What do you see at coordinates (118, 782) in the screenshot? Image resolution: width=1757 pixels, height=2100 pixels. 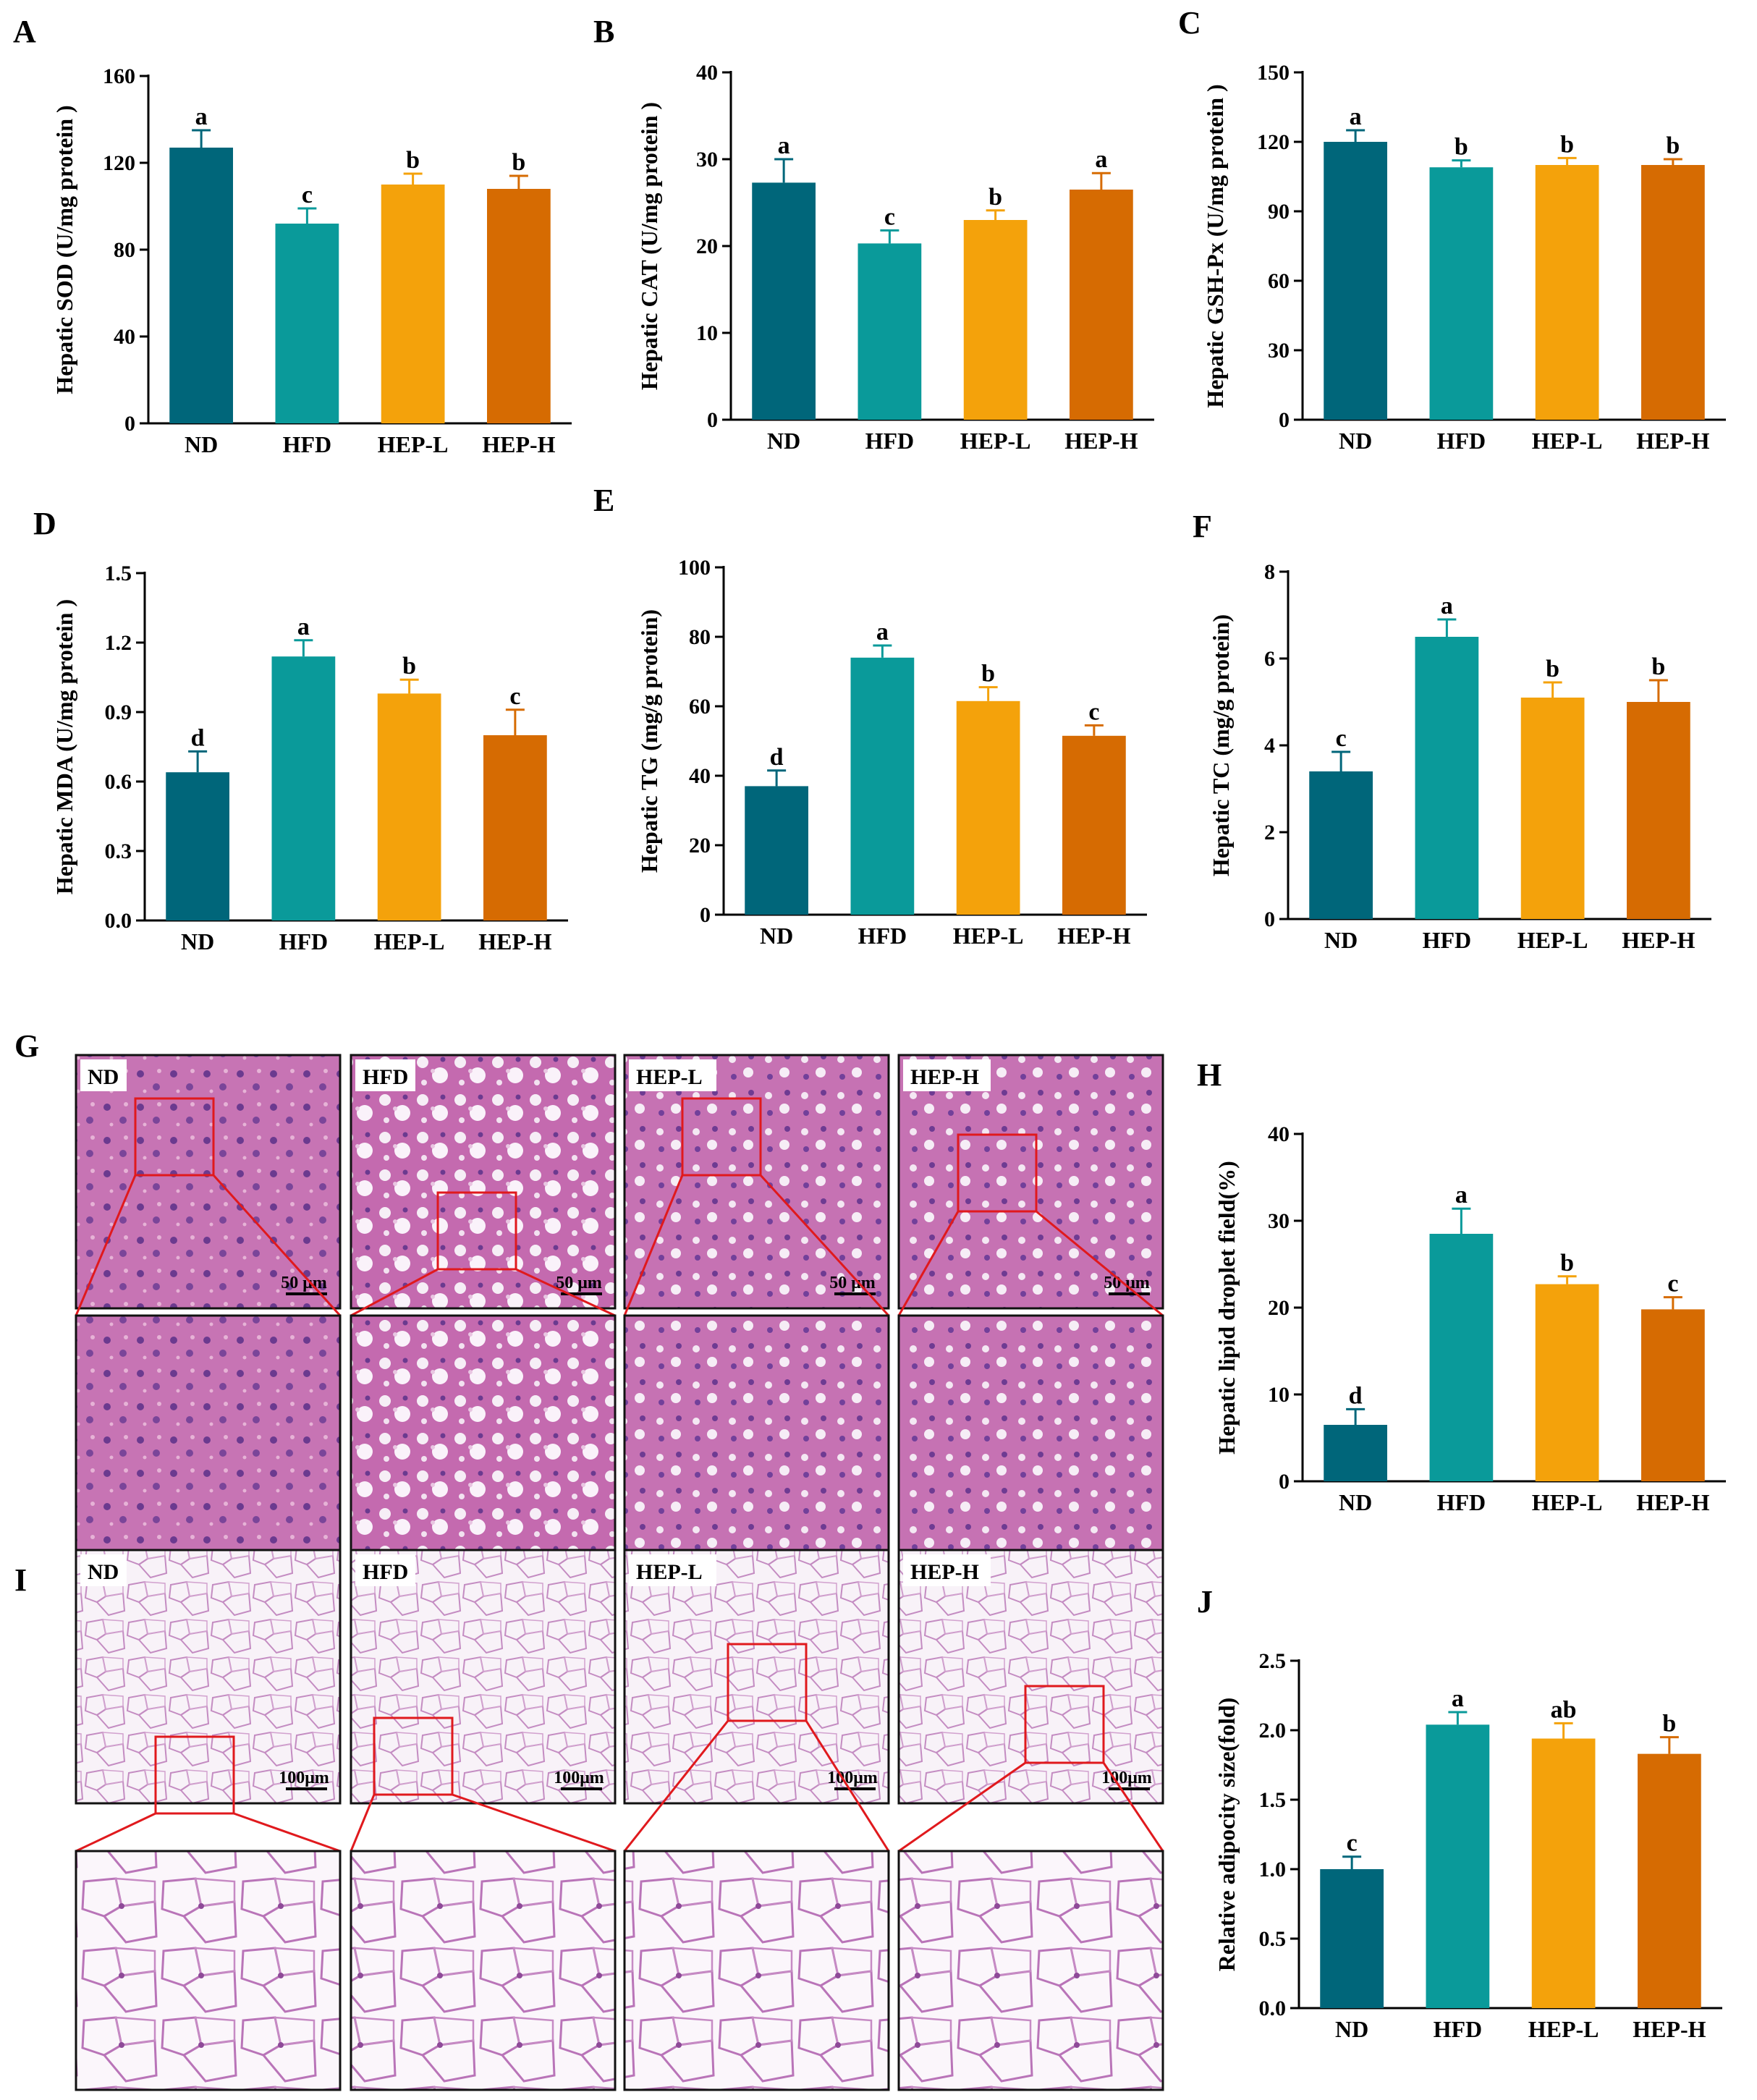 I see `y-tick-label: 0.6` at bounding box center [118, 782].